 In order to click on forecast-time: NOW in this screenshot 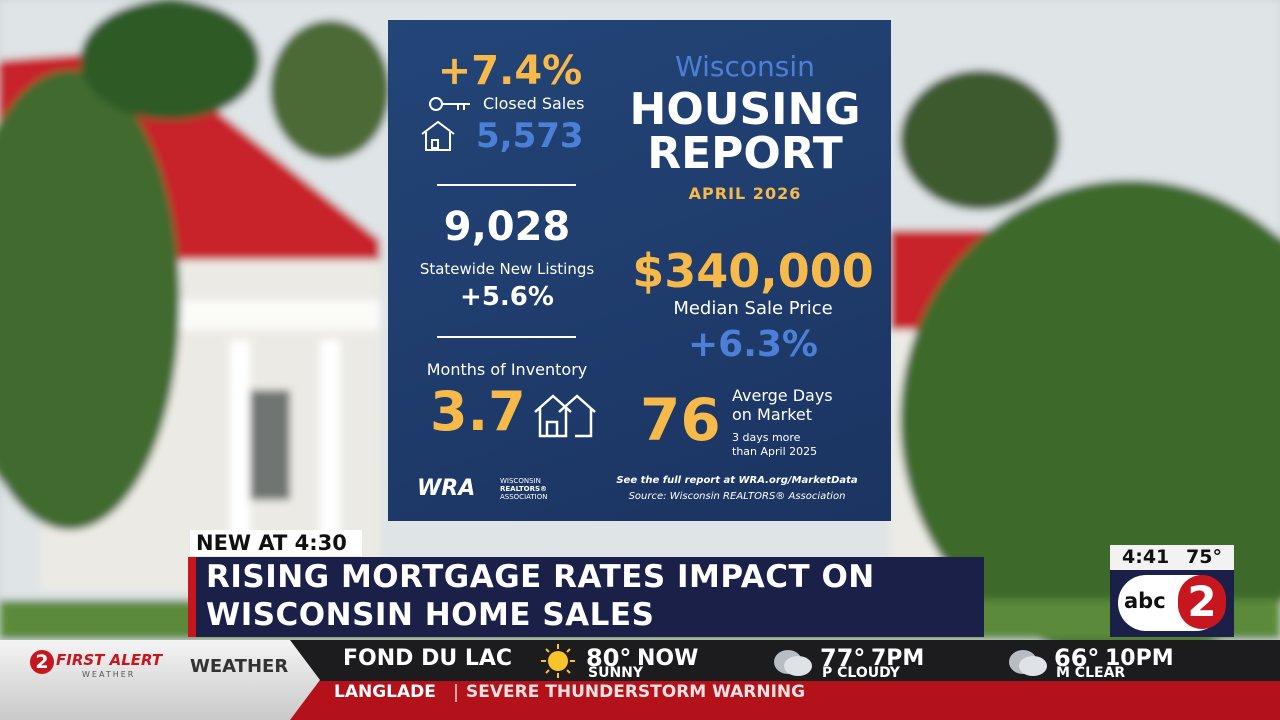, I will do `click(668, 658)`.